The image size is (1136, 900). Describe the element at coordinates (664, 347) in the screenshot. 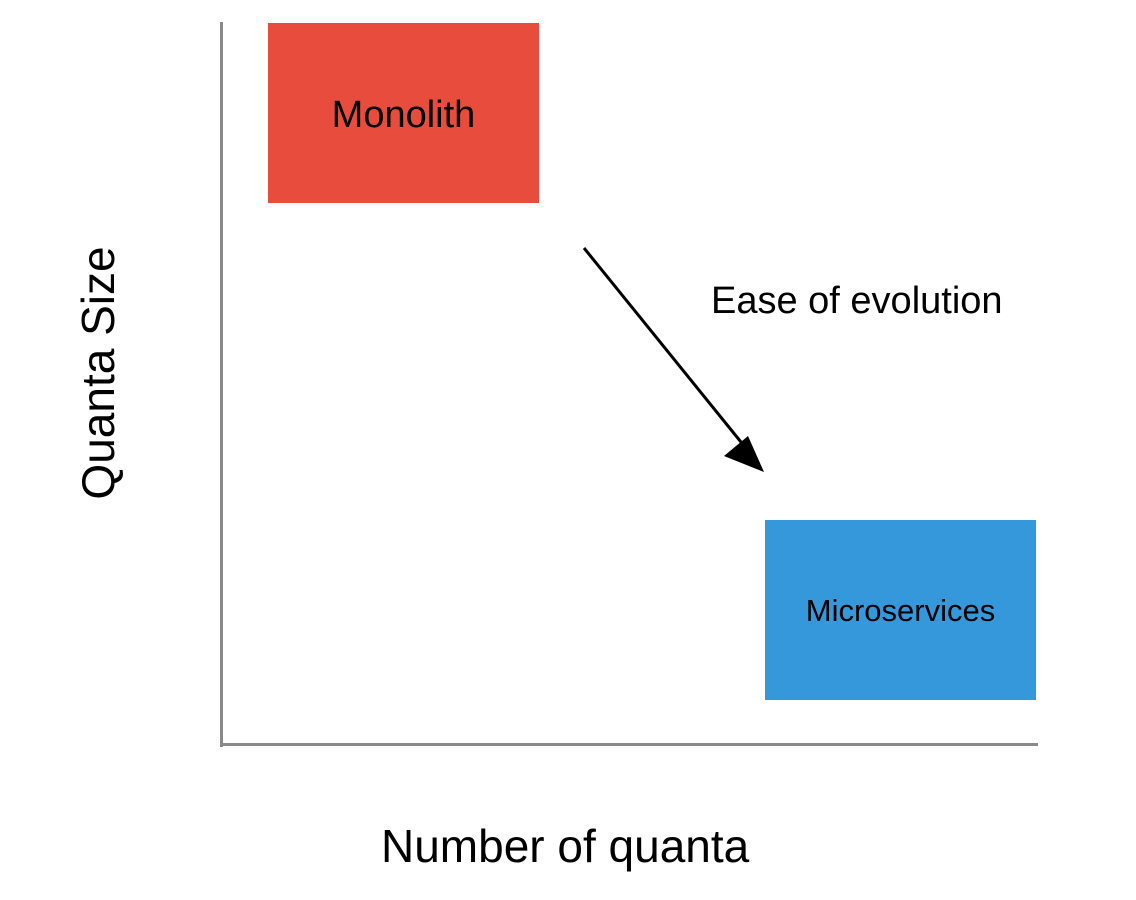

I see `evolution-arrow-shaft` at that location.